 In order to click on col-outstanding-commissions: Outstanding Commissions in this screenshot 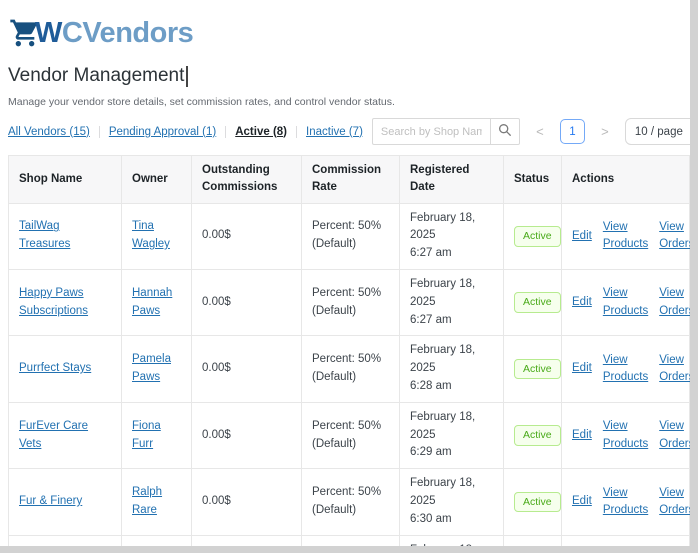, I will do `click(246, 179)`.